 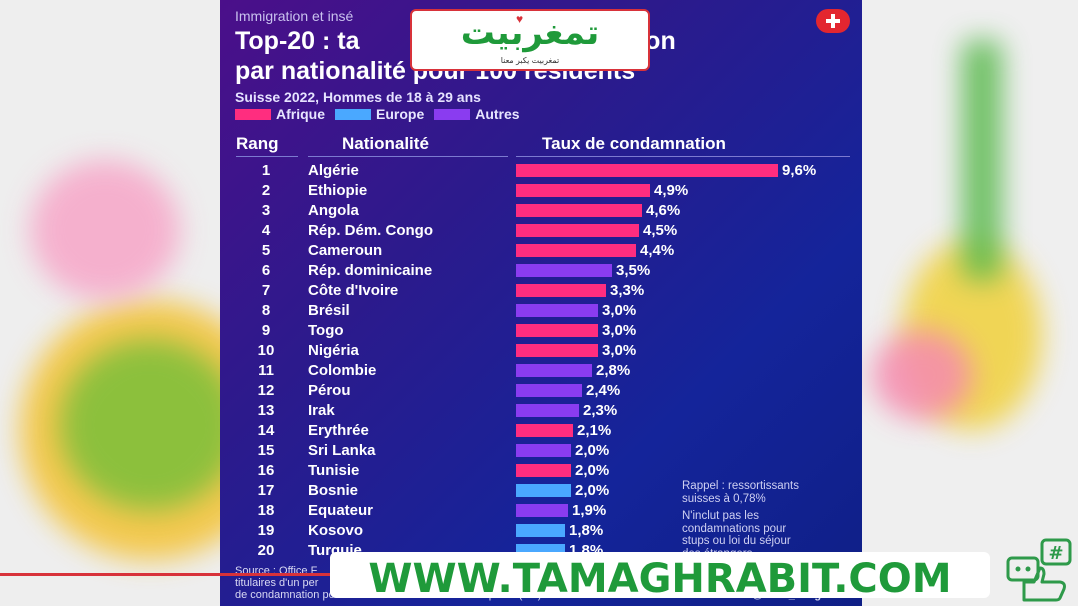 I want to click on rank-number: 12, so click(x=266, y=390).